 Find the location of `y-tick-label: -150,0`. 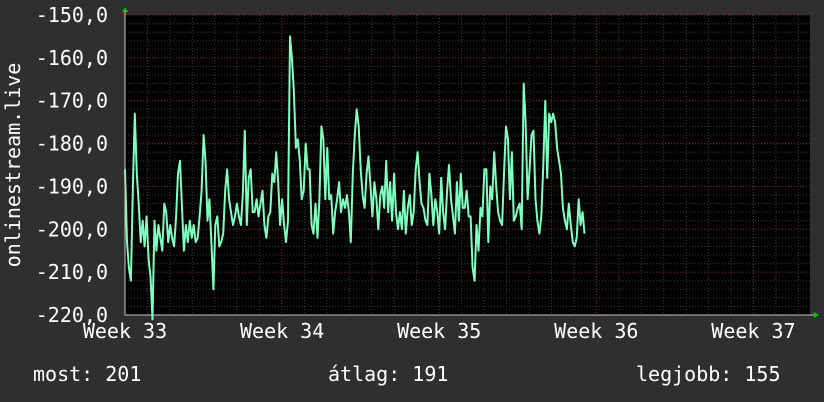

y-tick-label: -150,0 is located at coordinates (72, 15).